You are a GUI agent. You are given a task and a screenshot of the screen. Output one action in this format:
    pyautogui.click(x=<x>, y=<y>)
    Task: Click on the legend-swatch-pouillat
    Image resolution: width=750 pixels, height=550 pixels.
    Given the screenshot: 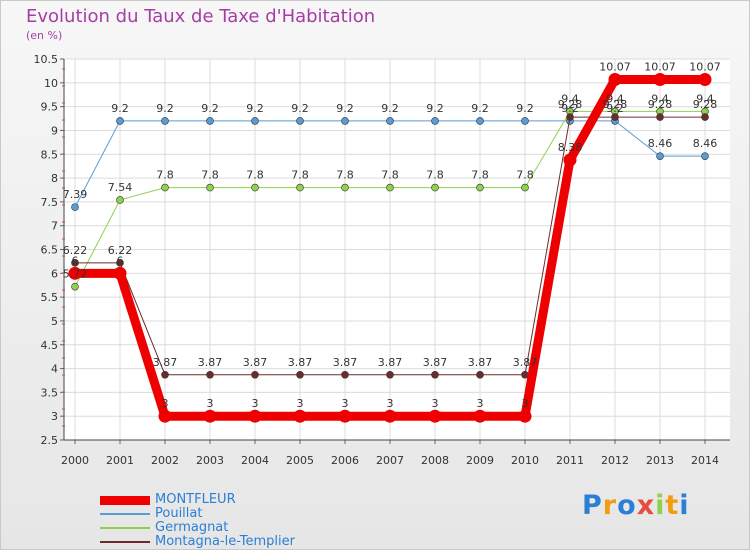 What is the action you would take?
    pyautogui.click(x=125, y=514)
    